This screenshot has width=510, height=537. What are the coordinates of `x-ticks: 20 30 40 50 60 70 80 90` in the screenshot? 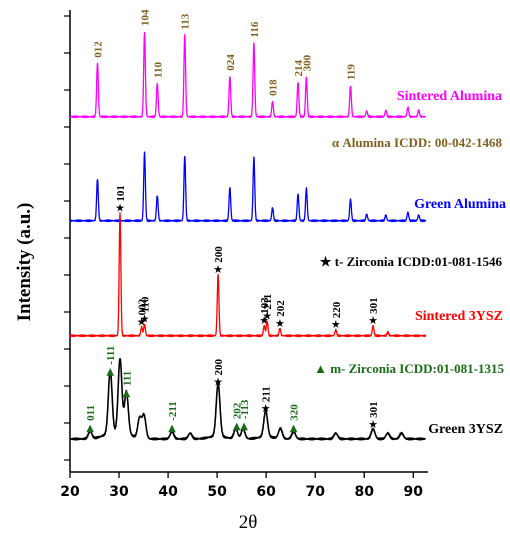 It's located at (241, 486).